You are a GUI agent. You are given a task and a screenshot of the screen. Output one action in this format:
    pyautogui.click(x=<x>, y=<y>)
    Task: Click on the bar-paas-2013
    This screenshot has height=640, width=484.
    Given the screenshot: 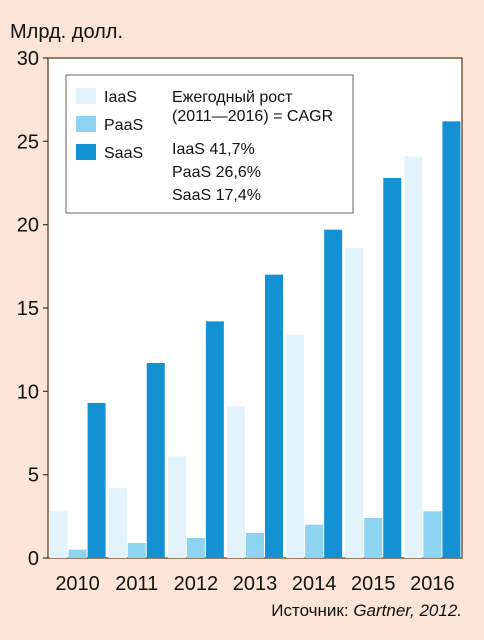 What is the action you would take?
    pyautogui.click(x=255, y=545)
    